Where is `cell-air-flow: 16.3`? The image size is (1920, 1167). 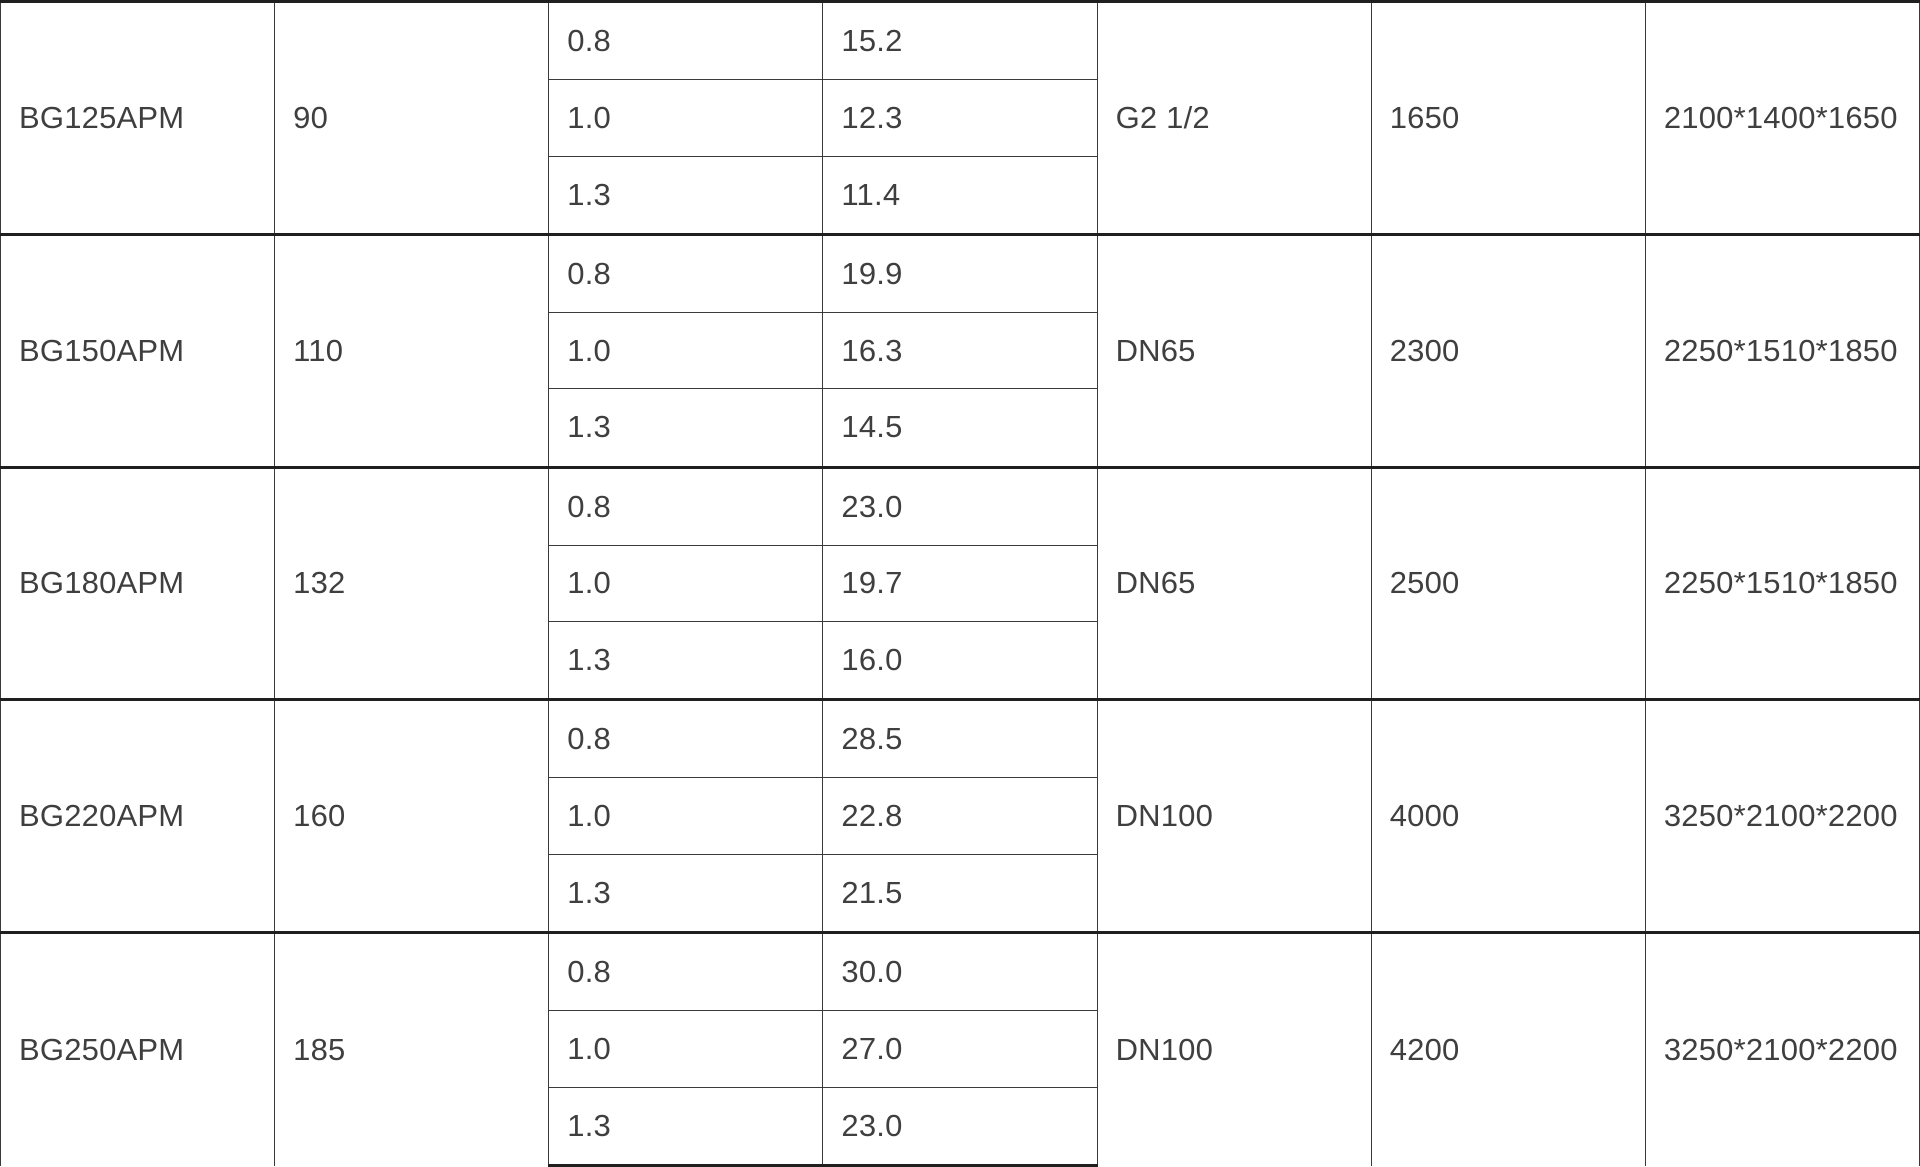 cell-air-flow: 16.3 is located at coordinates (960, 350).